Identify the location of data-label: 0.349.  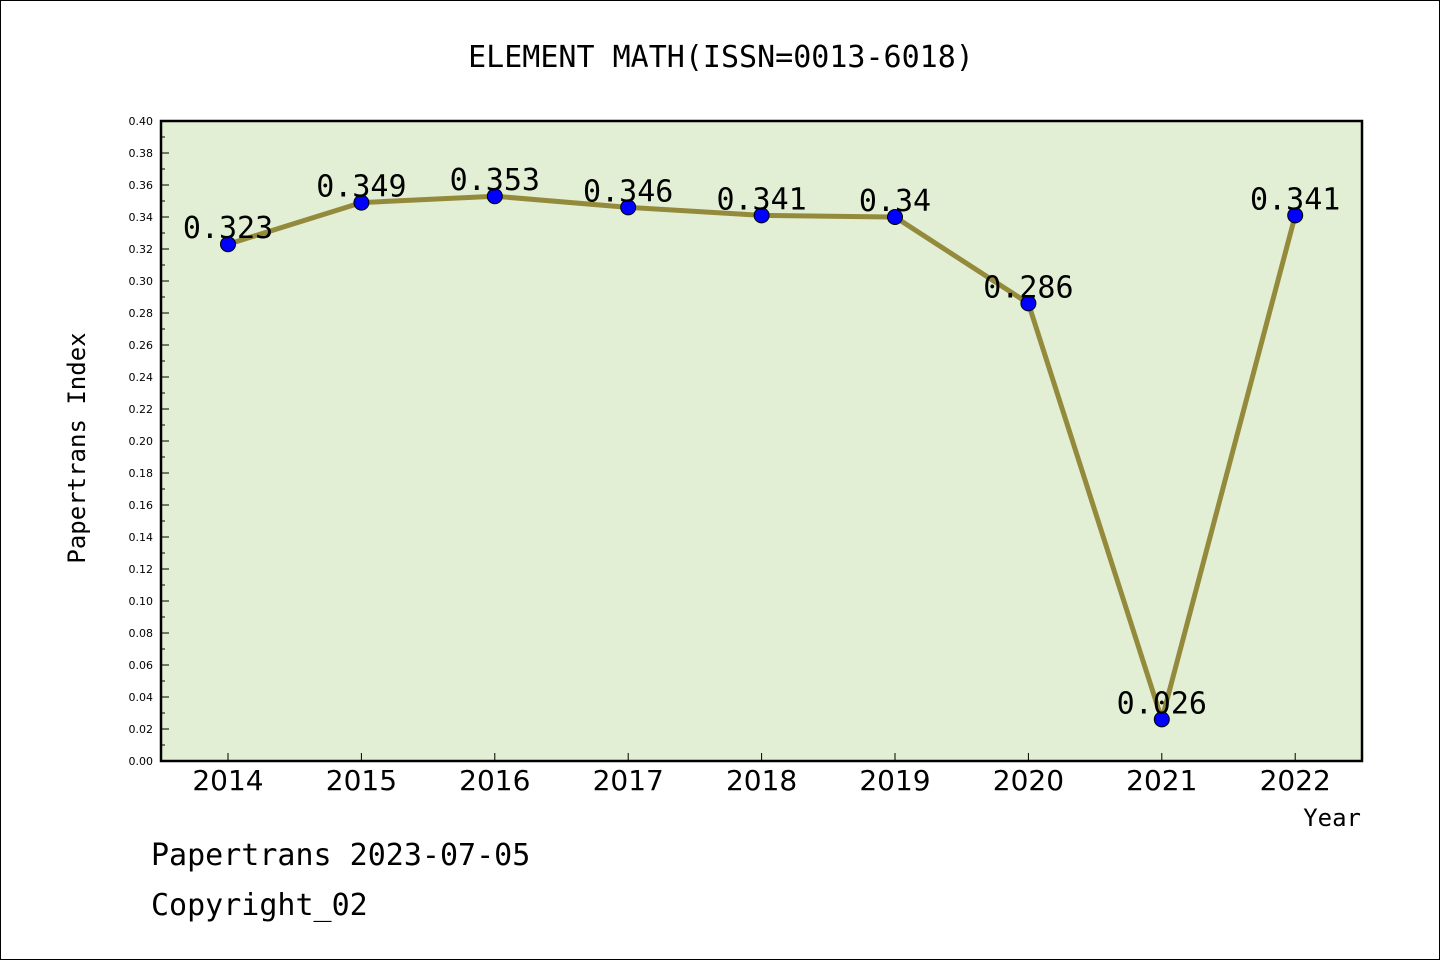
(361, 187).